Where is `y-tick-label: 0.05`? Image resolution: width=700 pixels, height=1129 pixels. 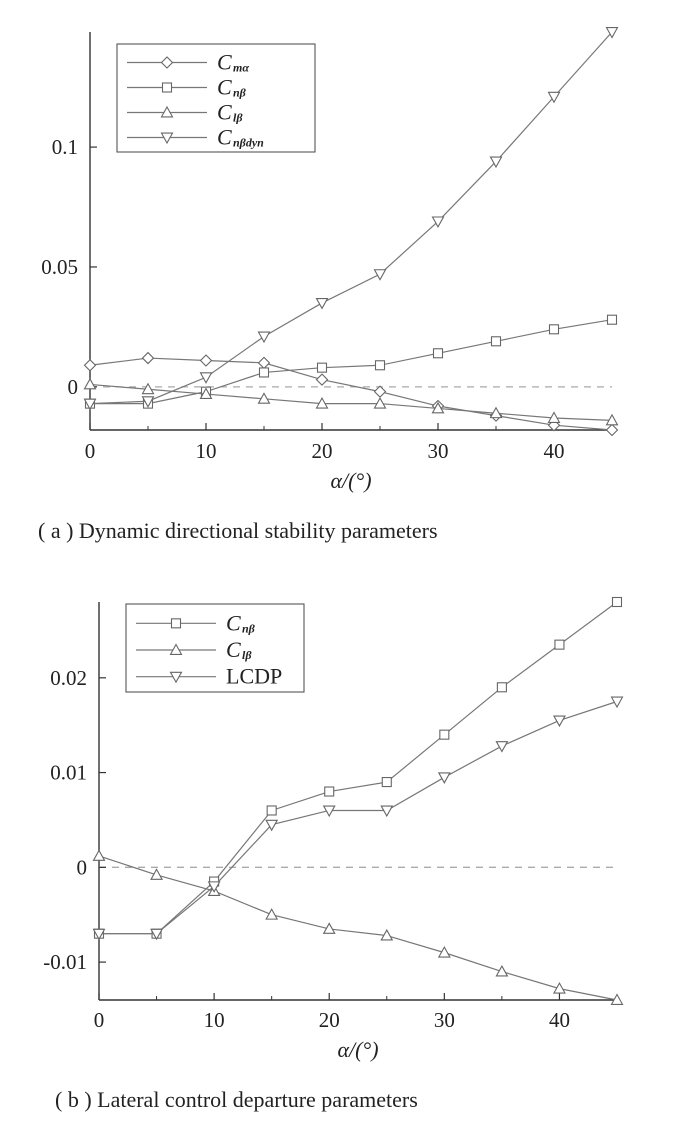 y-tick-label: 0.05 is located at coordinates (59, 267).